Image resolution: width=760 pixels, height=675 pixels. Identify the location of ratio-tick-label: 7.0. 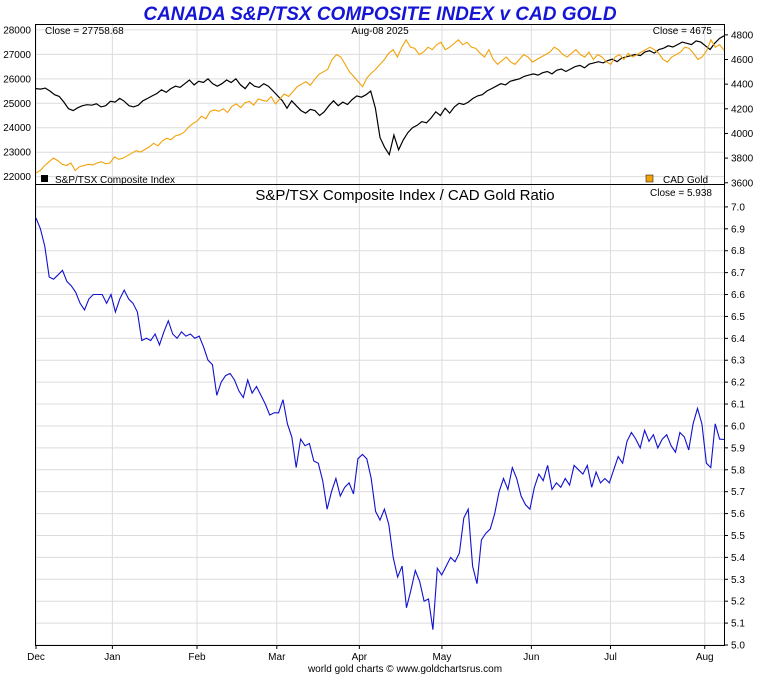
(738, 207).